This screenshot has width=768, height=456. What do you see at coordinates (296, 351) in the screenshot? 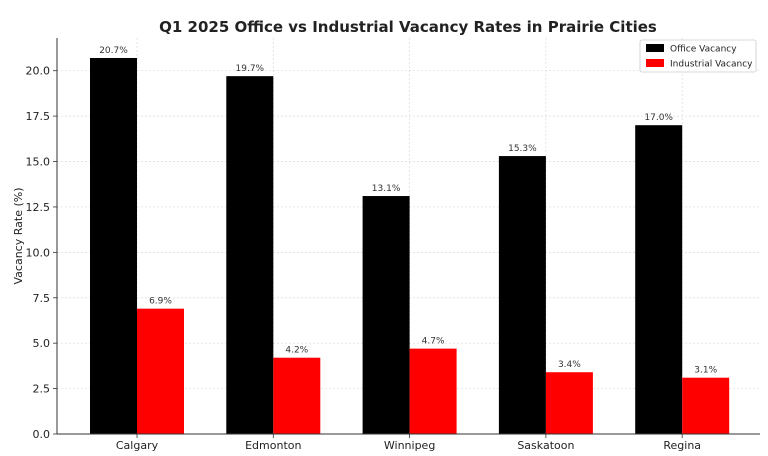
I see `data-label: 4.2%` at bounding box center [296, 351].